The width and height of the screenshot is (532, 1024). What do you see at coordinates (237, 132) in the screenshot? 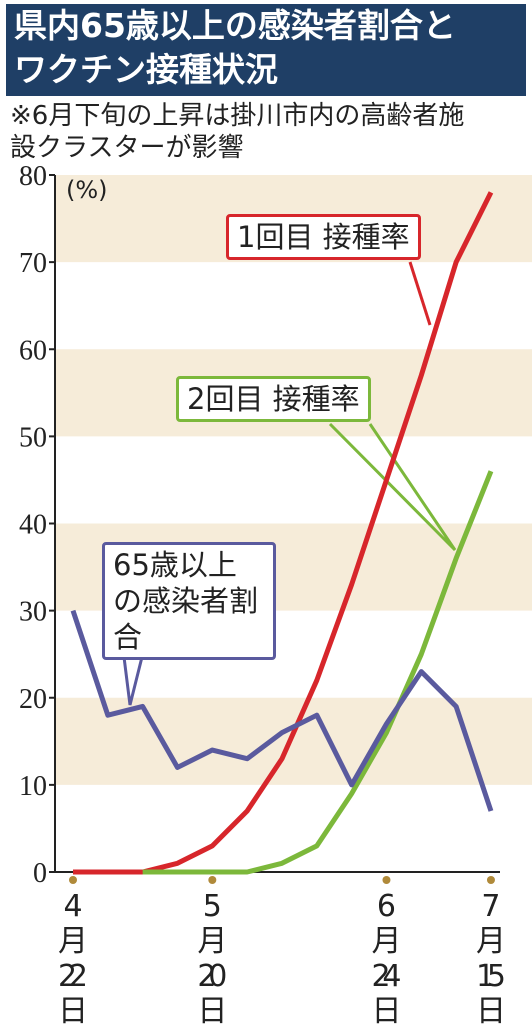
I see `note: ※6月下旬の上昇は掛川市内の高齢者施 設クラスターが影響` at bounding box center [237, 132].